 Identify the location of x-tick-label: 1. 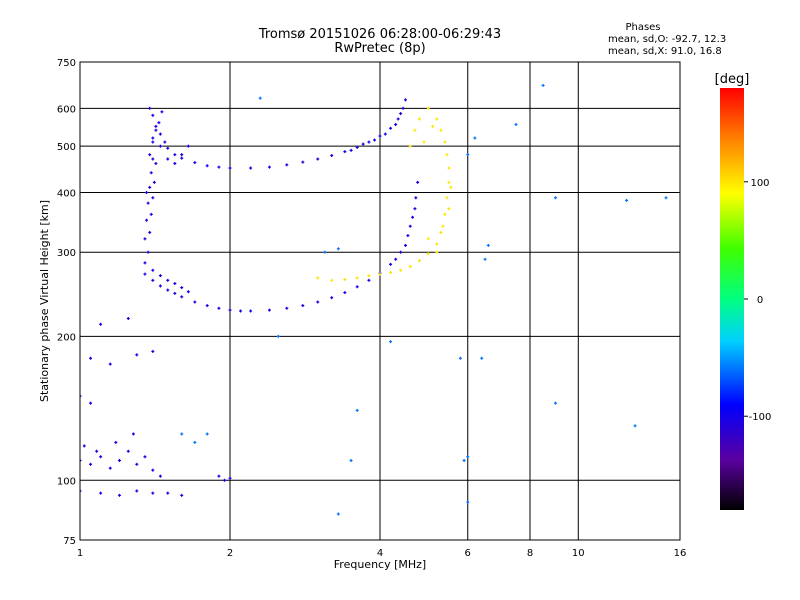
(80, 553).